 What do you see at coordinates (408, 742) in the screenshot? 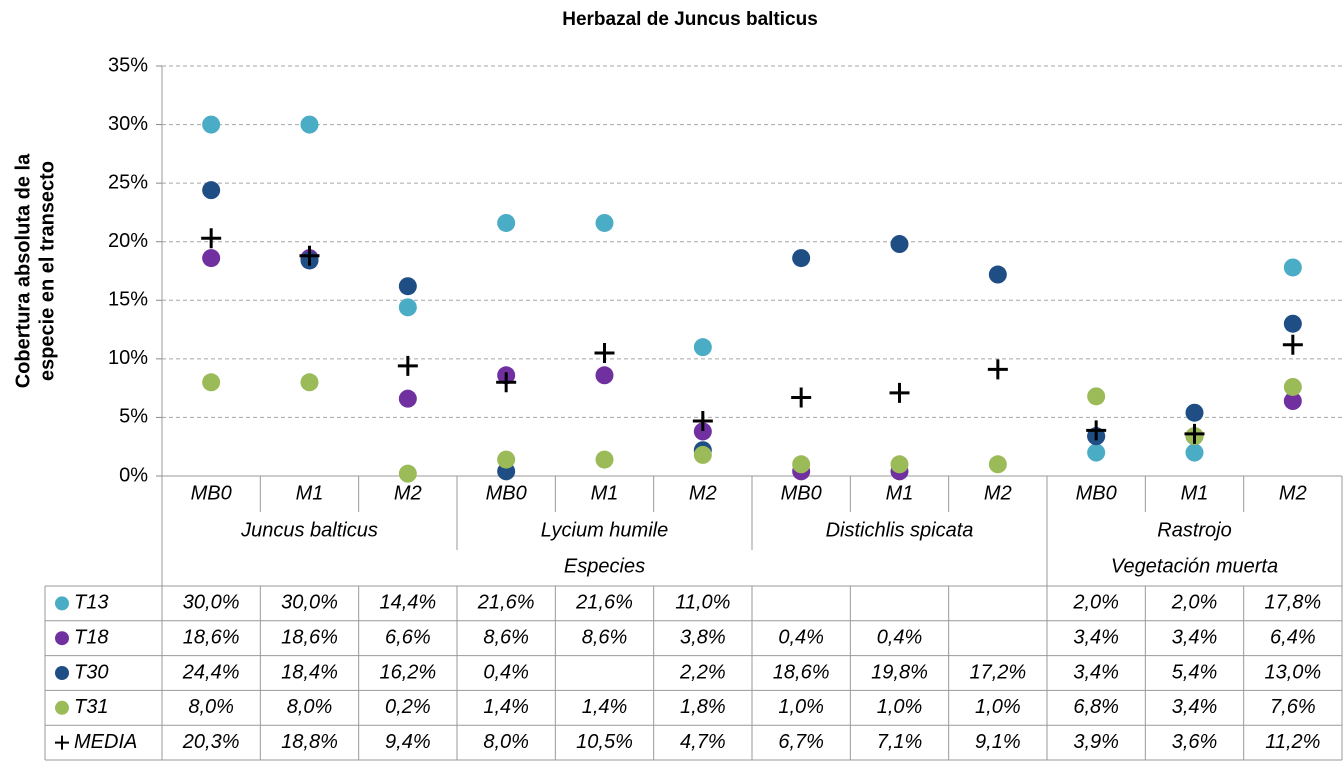
I see `table-cell: 9,4%` at bounding box center [408, 742].